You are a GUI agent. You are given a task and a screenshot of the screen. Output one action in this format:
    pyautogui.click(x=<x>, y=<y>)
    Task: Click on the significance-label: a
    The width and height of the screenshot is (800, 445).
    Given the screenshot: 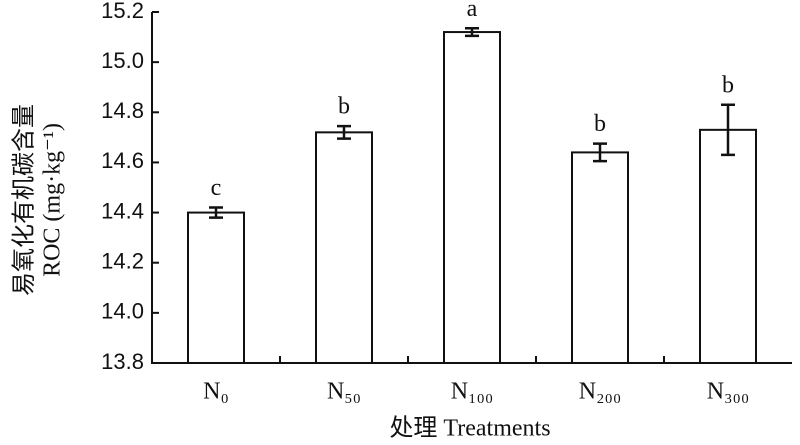 What is the action you would take?
    pyautogui.click(x=472, y=11)
    